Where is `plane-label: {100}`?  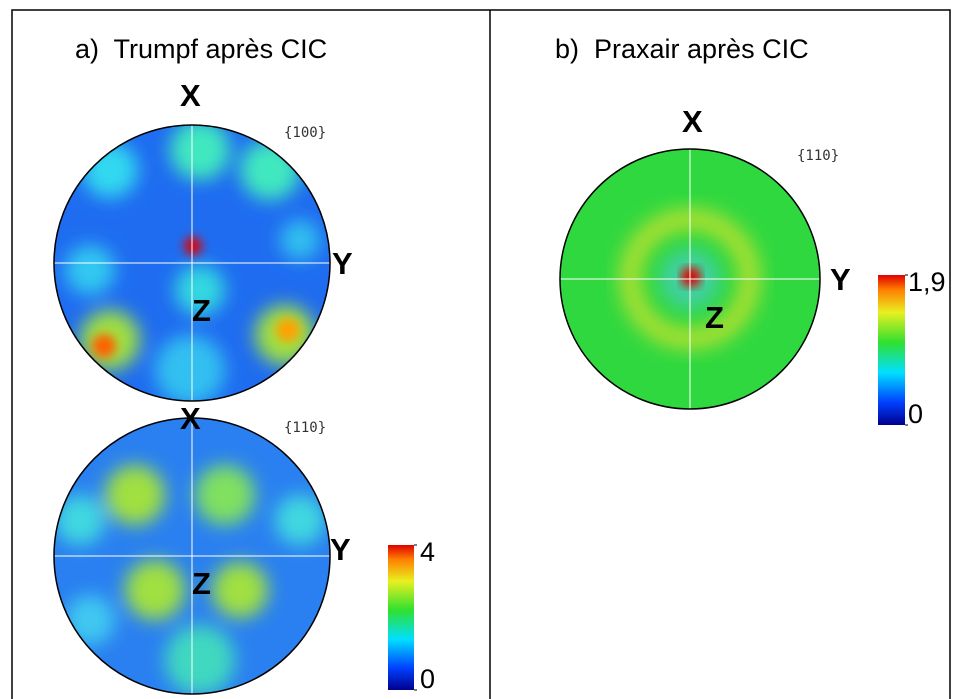 plane-label: {100} is located at coordinates (305, 133).